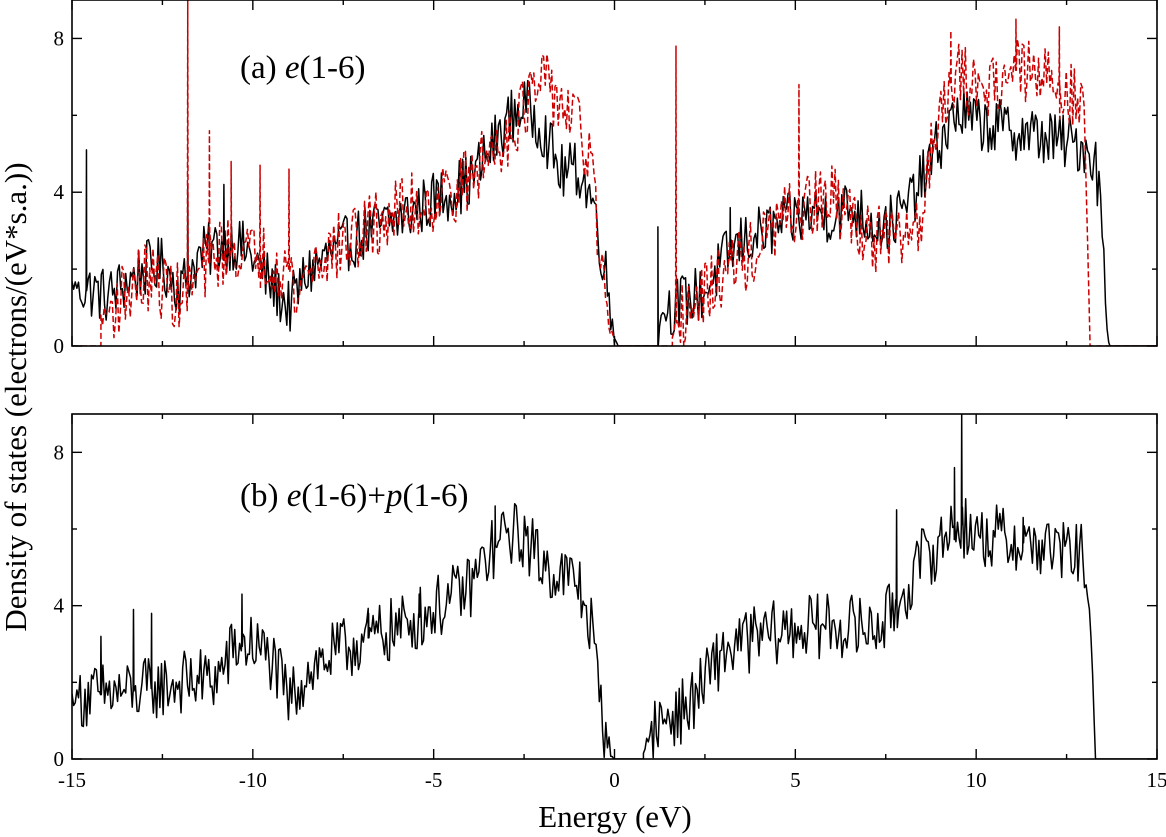 This screenshot has height=837, width=1166. I want to click on panel-b-label: (b) e(1-6)+p(1-6), so click(354, 496).